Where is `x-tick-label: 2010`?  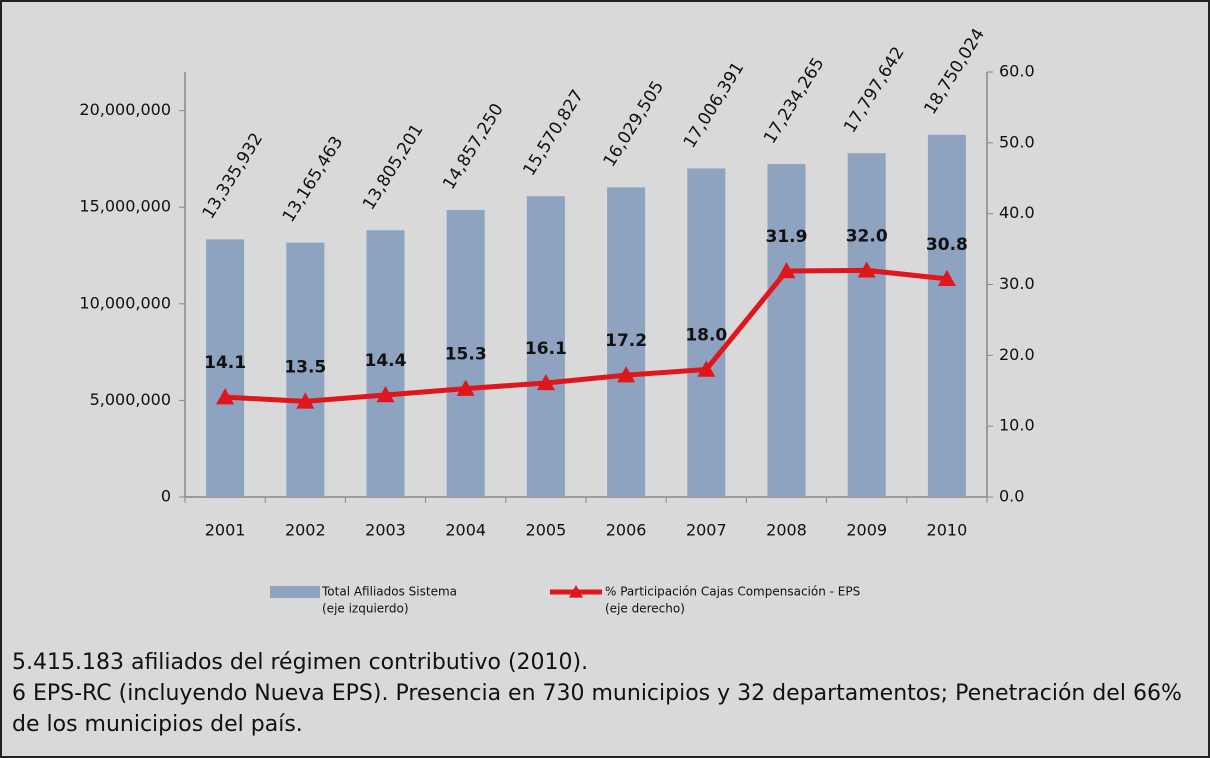
x-tick-label: 2010 is located at coordinates (947, 530).